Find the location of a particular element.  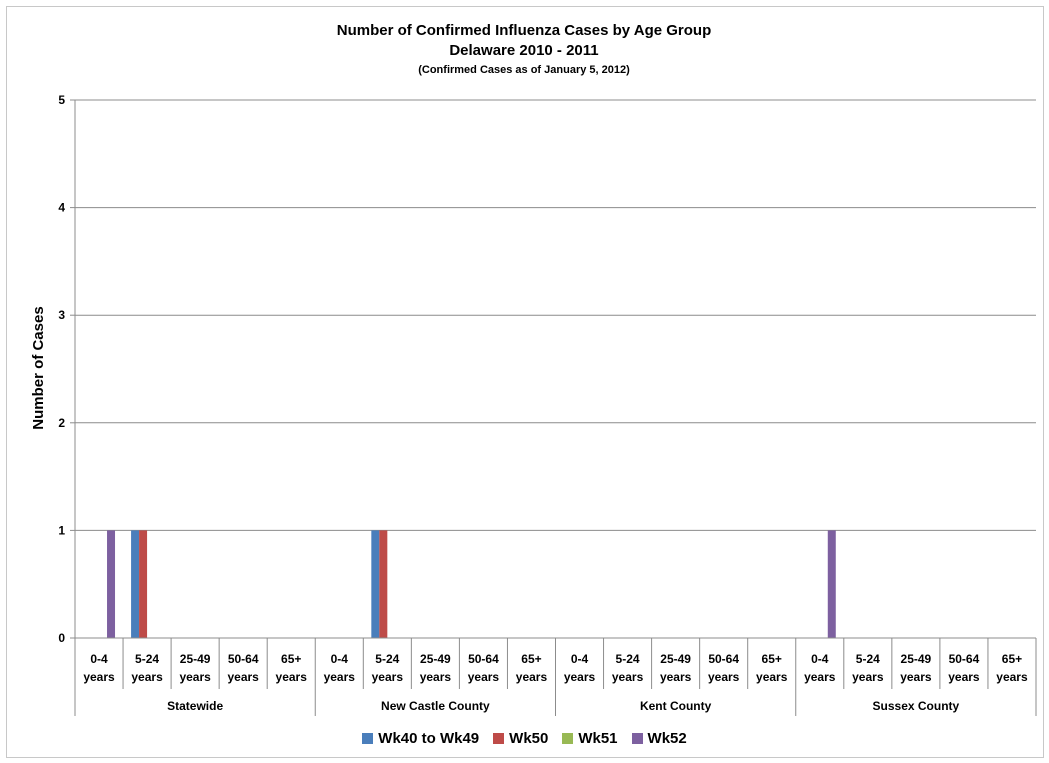

y-tick-label: 1 is located at coordinates (61, 530).